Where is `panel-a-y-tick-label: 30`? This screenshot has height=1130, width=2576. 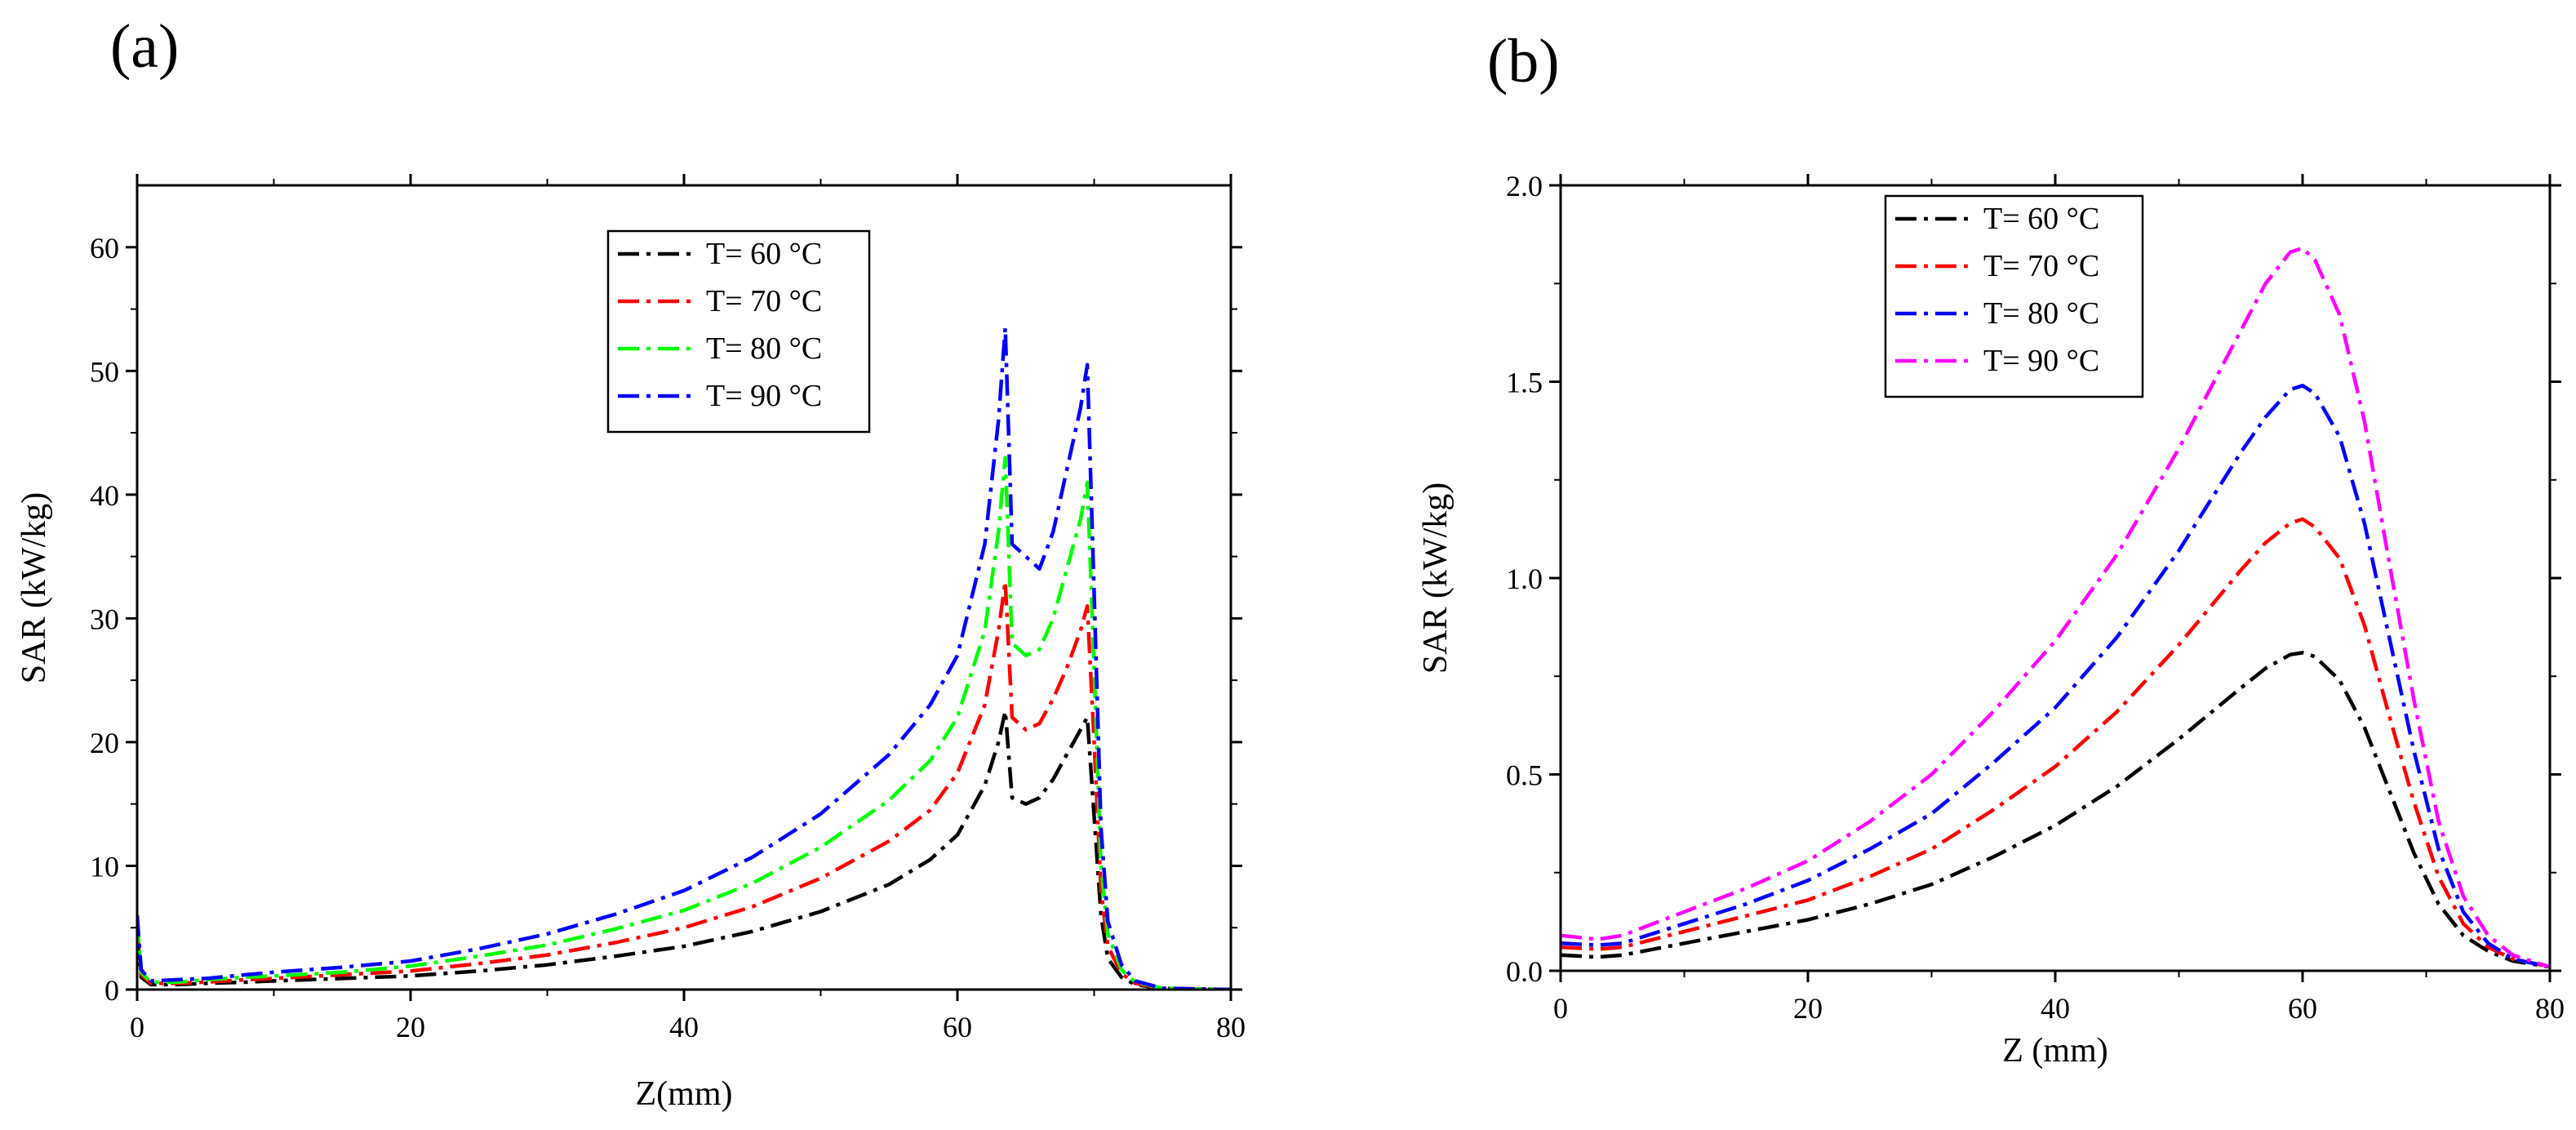 panel-a-y-tick-label: 30 is located at coordinates (104, 619).